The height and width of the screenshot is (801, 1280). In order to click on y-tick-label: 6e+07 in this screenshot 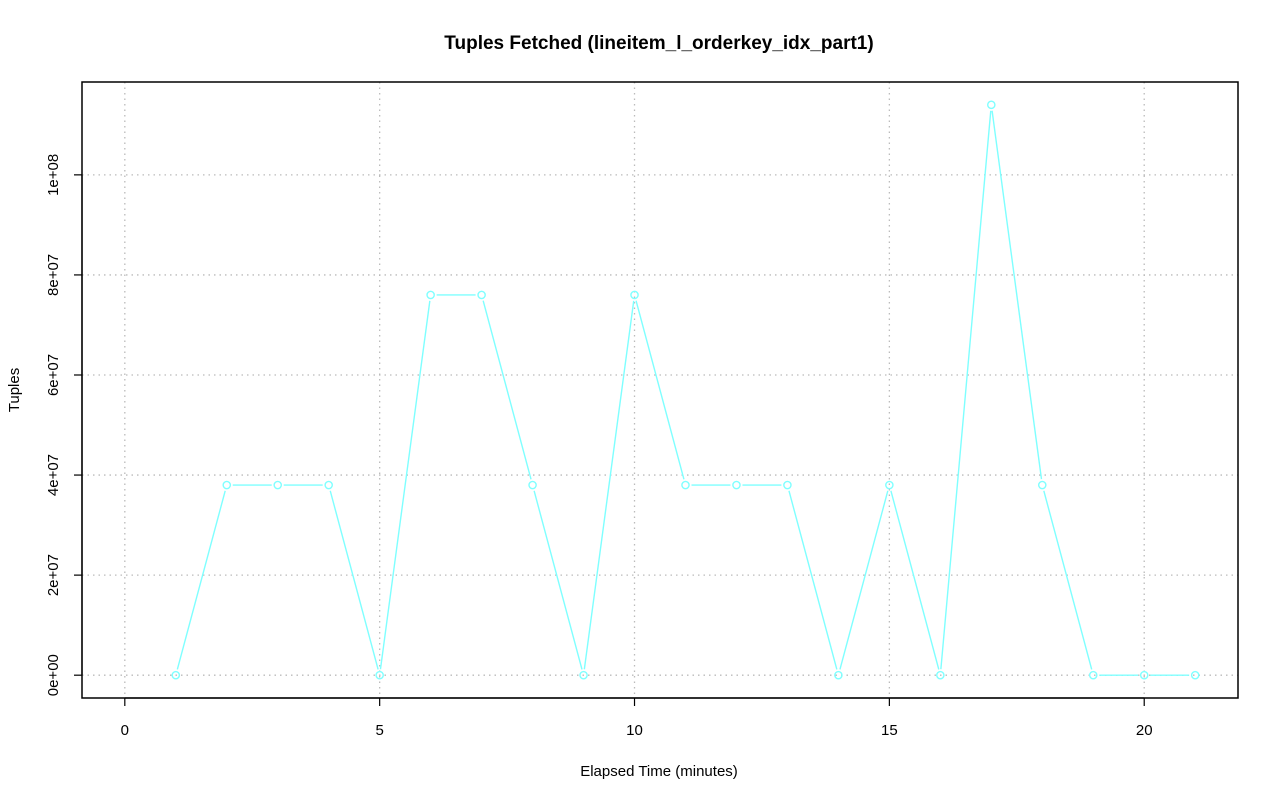, I will do `click(53, 375)`.